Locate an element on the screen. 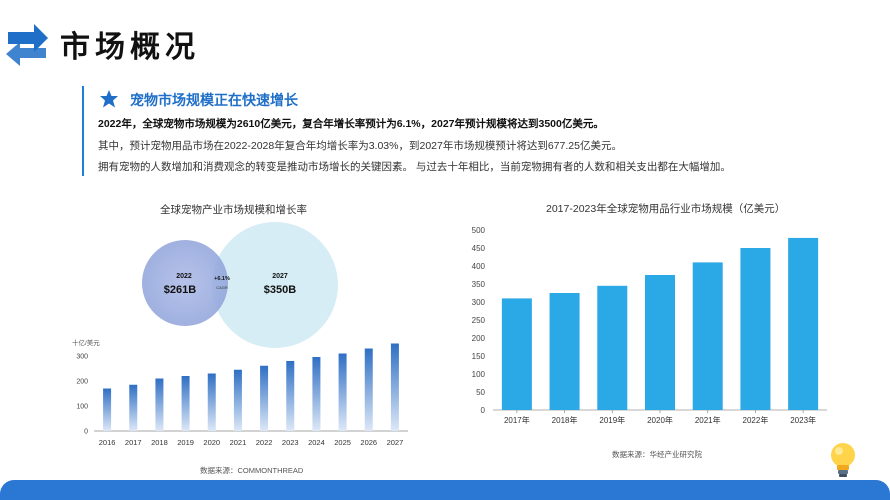 The image size is (890, 500). right-y-tick-label: 100 is located at coordinates (479, 374).